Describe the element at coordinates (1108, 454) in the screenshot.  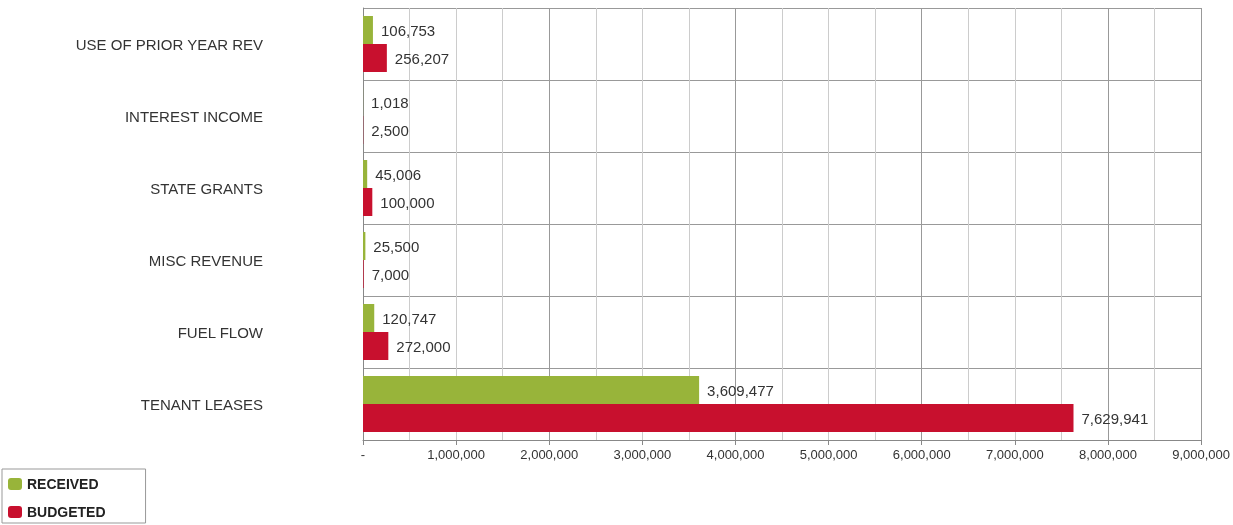
I see `x-tick-label: 8,000,000` at that location.